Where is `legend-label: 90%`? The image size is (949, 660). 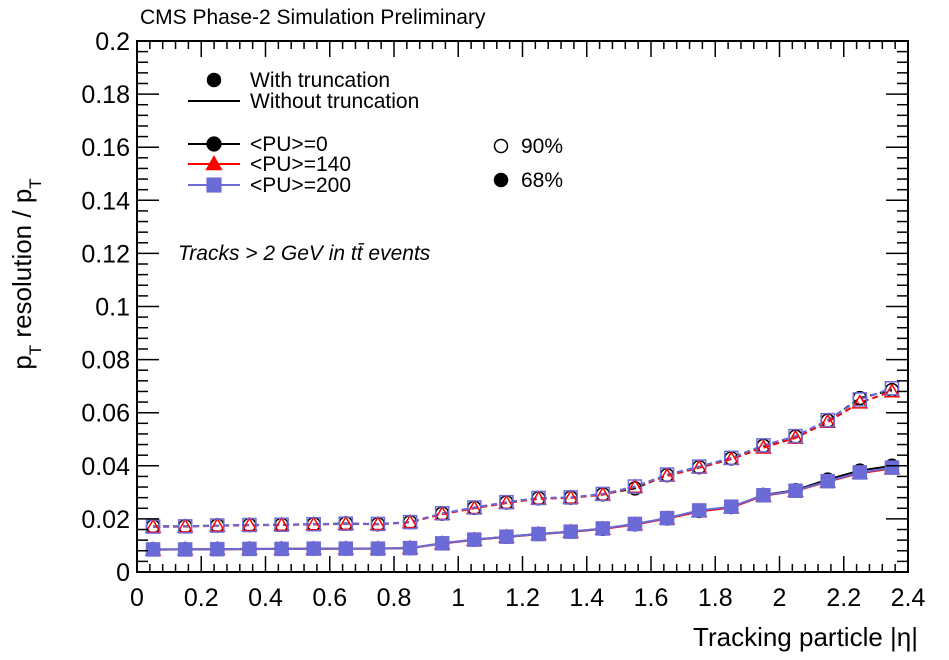 legend-label: 90% is located at coordinates (542, 146).